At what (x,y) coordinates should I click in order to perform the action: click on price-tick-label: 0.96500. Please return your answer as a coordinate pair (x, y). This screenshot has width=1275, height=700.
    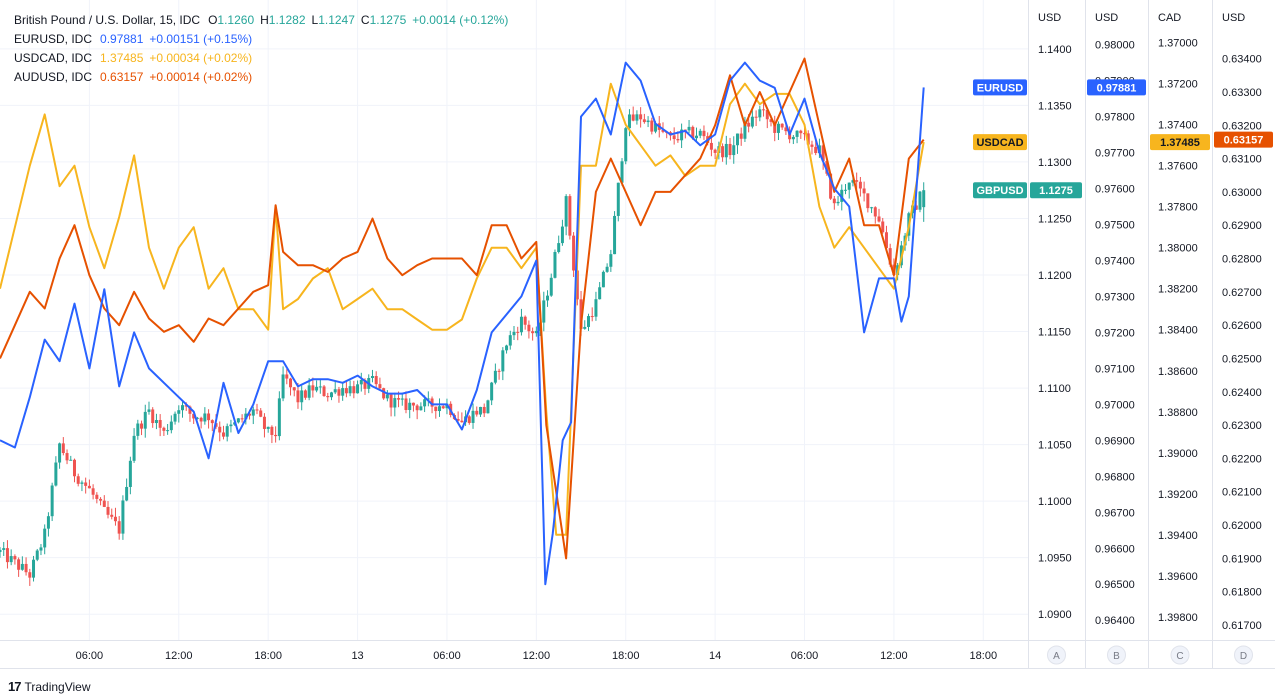
    Looking at the image, I should click on (1115, 585).